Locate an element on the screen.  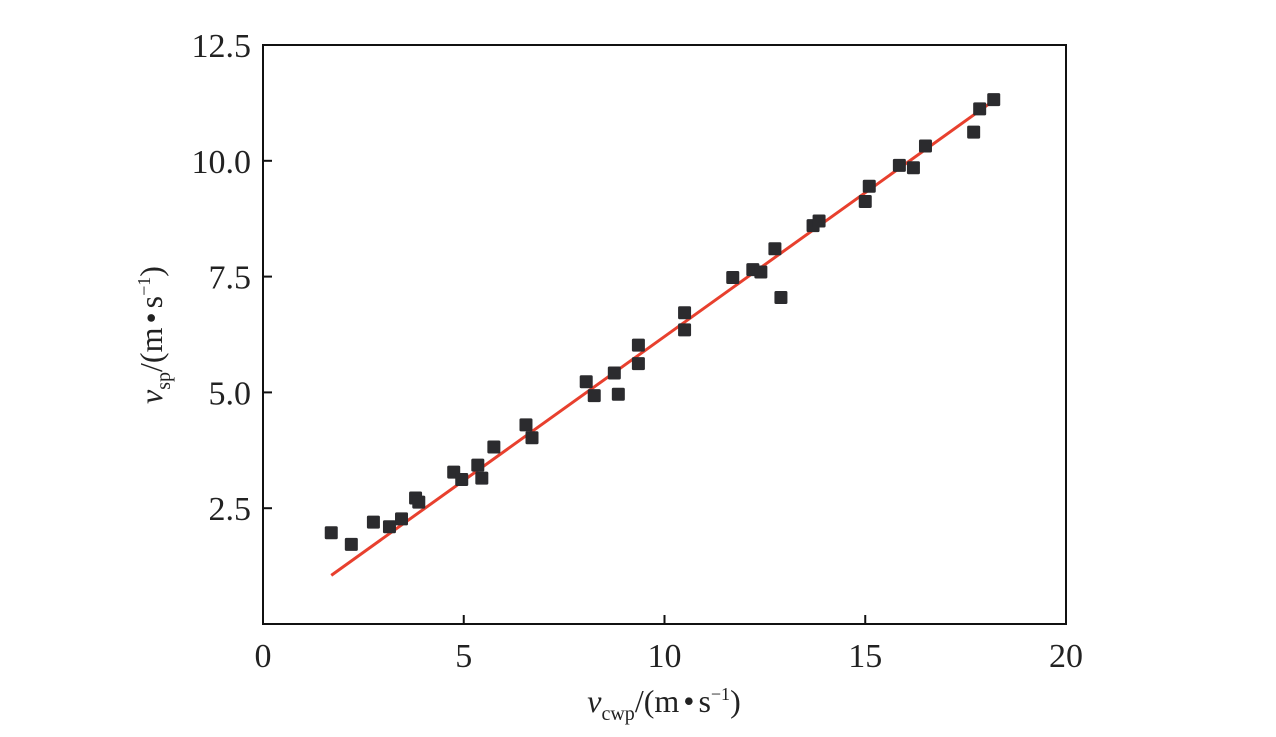
y-tick-label: 12.5 is located at coordinates (222, 46).